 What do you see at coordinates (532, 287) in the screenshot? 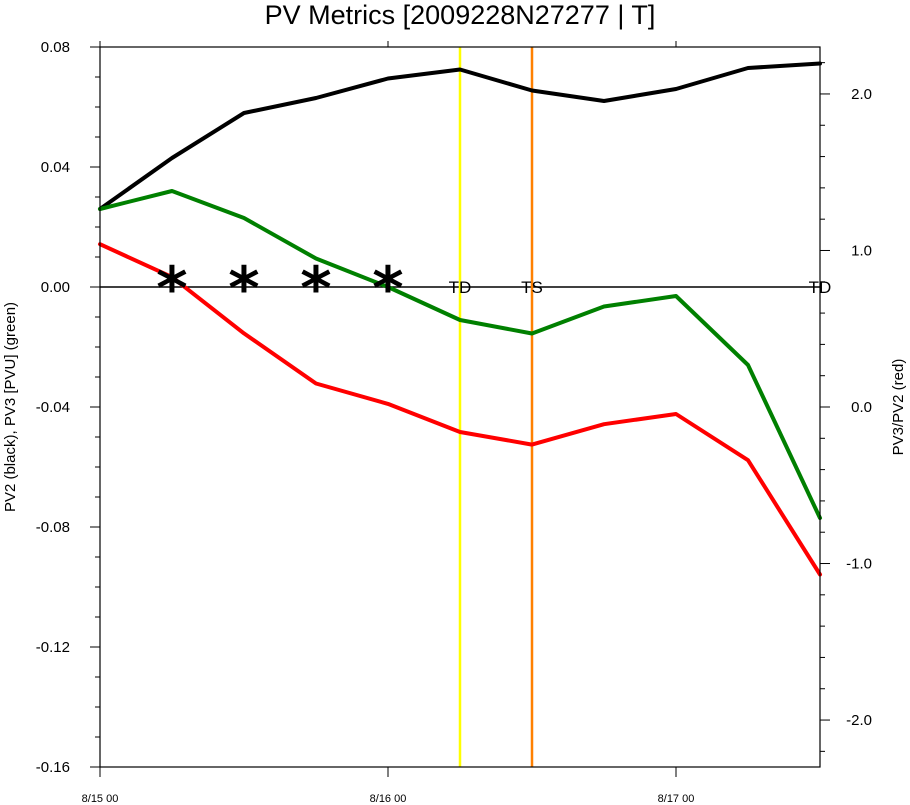
I see `stage-label: TS` at bounding box center [532, 287].